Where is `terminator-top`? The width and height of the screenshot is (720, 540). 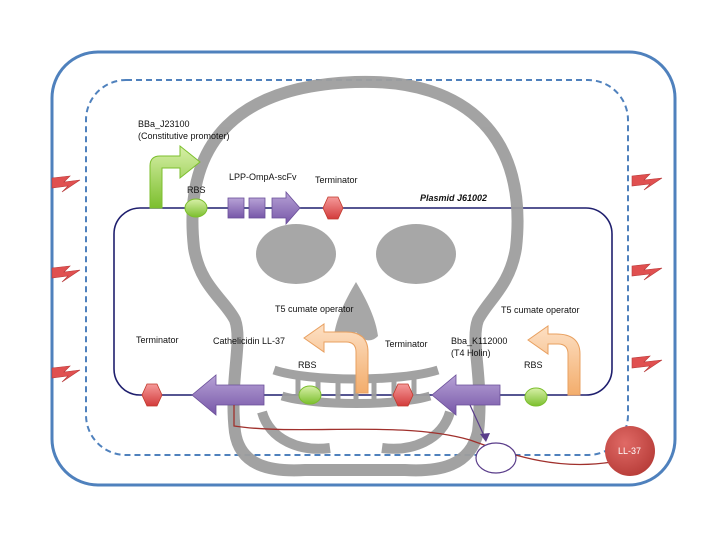
terminator-top is located at coordinates (333, 208).